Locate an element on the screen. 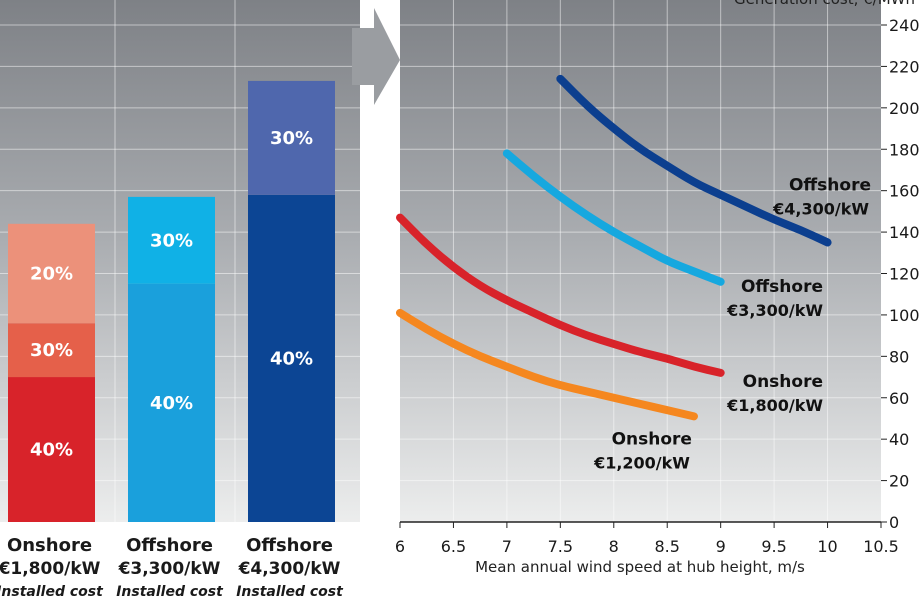 Image resolution: width=920 pixels, height=612 pixels. line-series-price: €4,300/kW is located at coordinates (820, 208).